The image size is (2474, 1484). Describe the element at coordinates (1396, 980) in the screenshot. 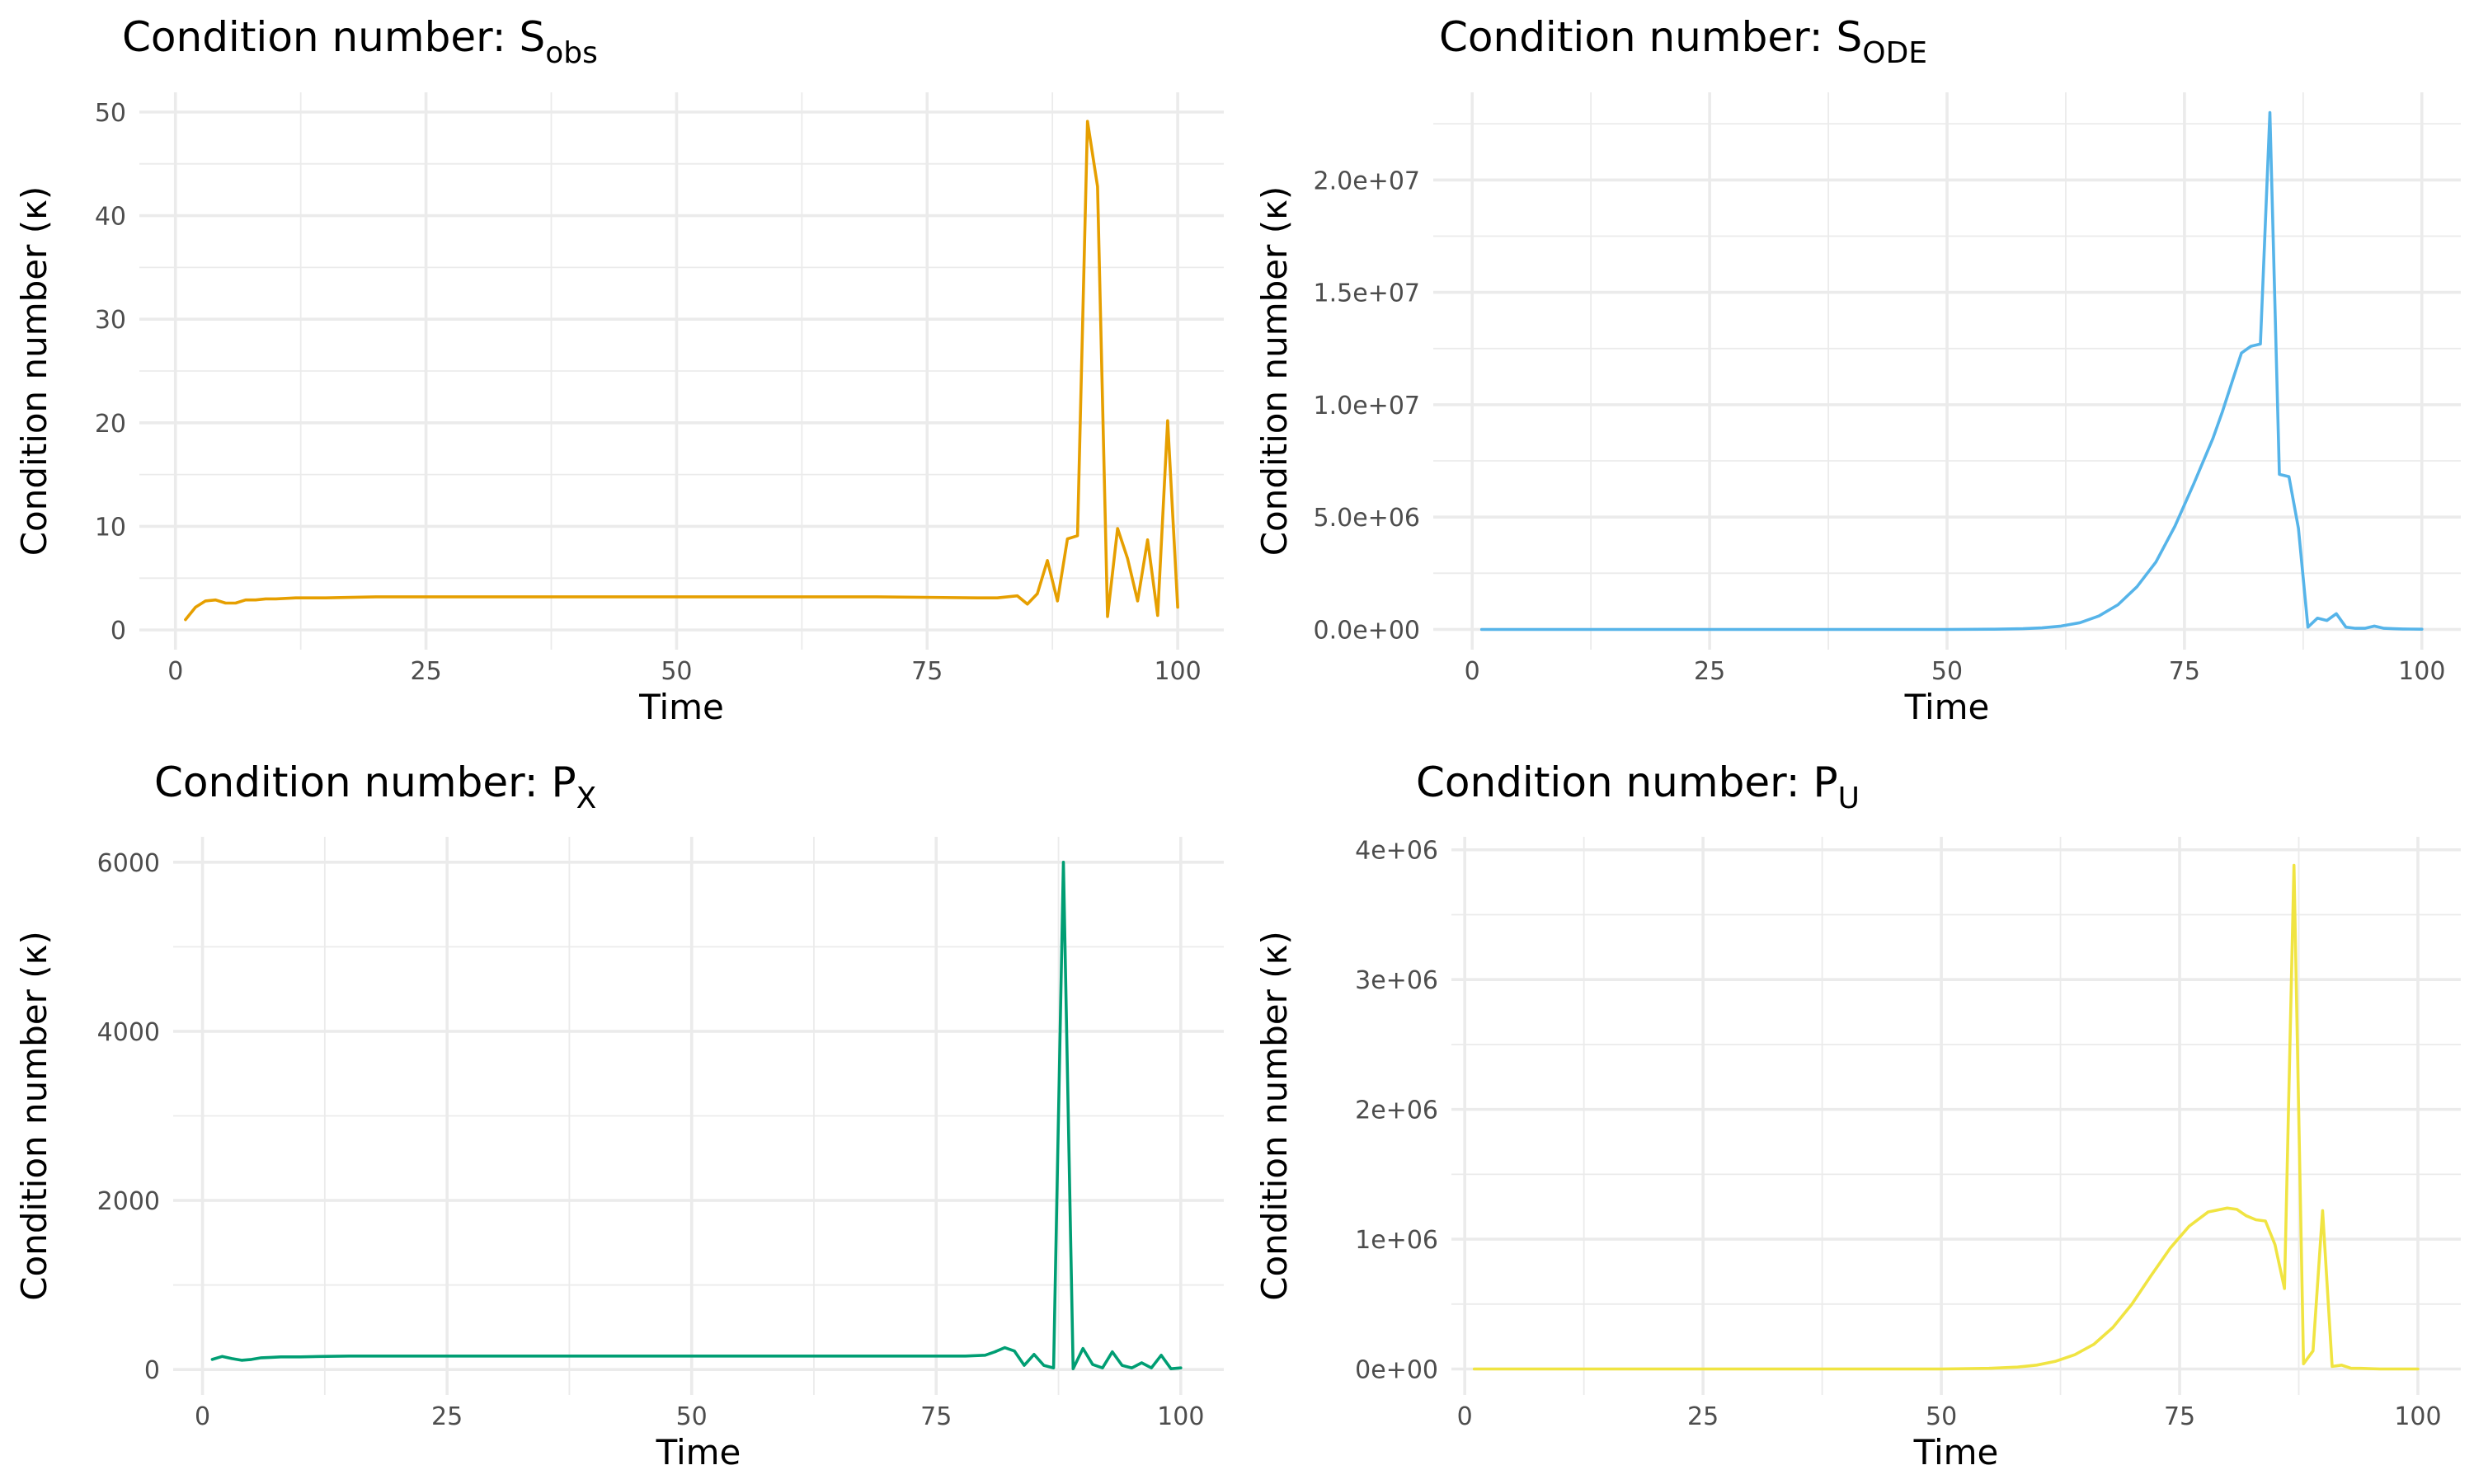

I see `y-tick-label: 3e+06` at that location.